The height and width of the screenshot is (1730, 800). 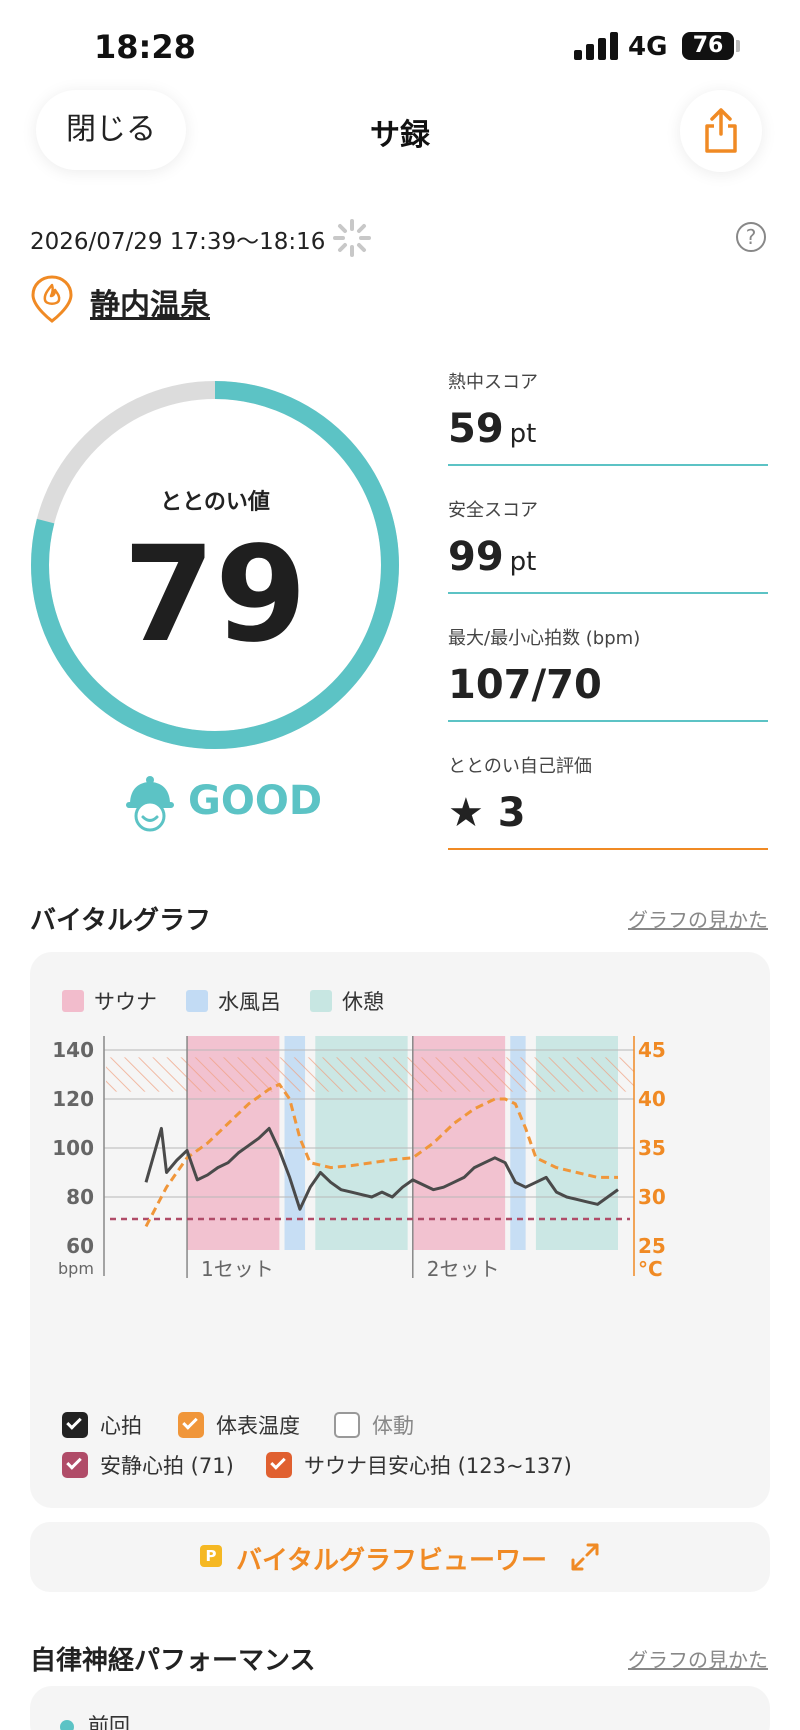 I want to click on y-tick-right: 40, so click(x=652, y=1099).